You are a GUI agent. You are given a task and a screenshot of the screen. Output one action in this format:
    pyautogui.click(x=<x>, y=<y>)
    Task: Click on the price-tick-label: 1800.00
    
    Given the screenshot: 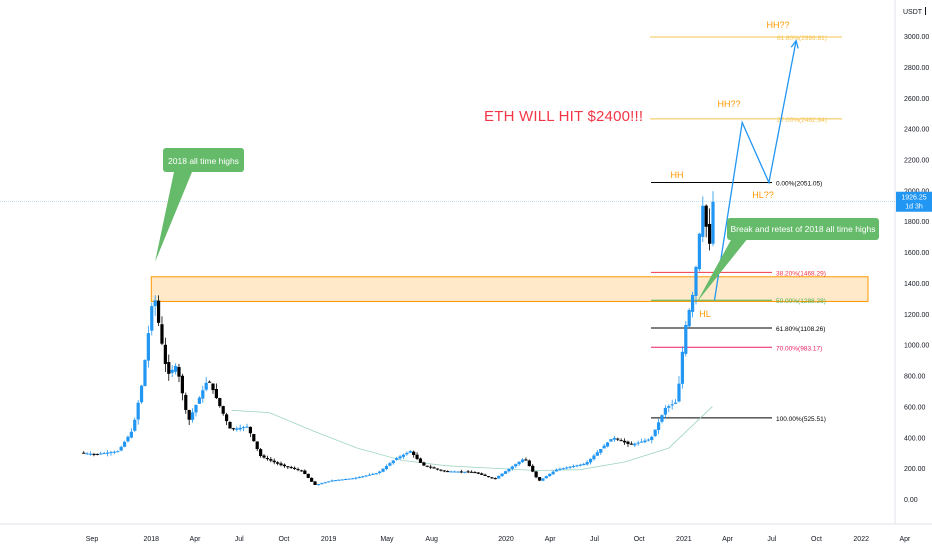 What is the action you would take?
    pyautogui.click(x=916, y=222)
    